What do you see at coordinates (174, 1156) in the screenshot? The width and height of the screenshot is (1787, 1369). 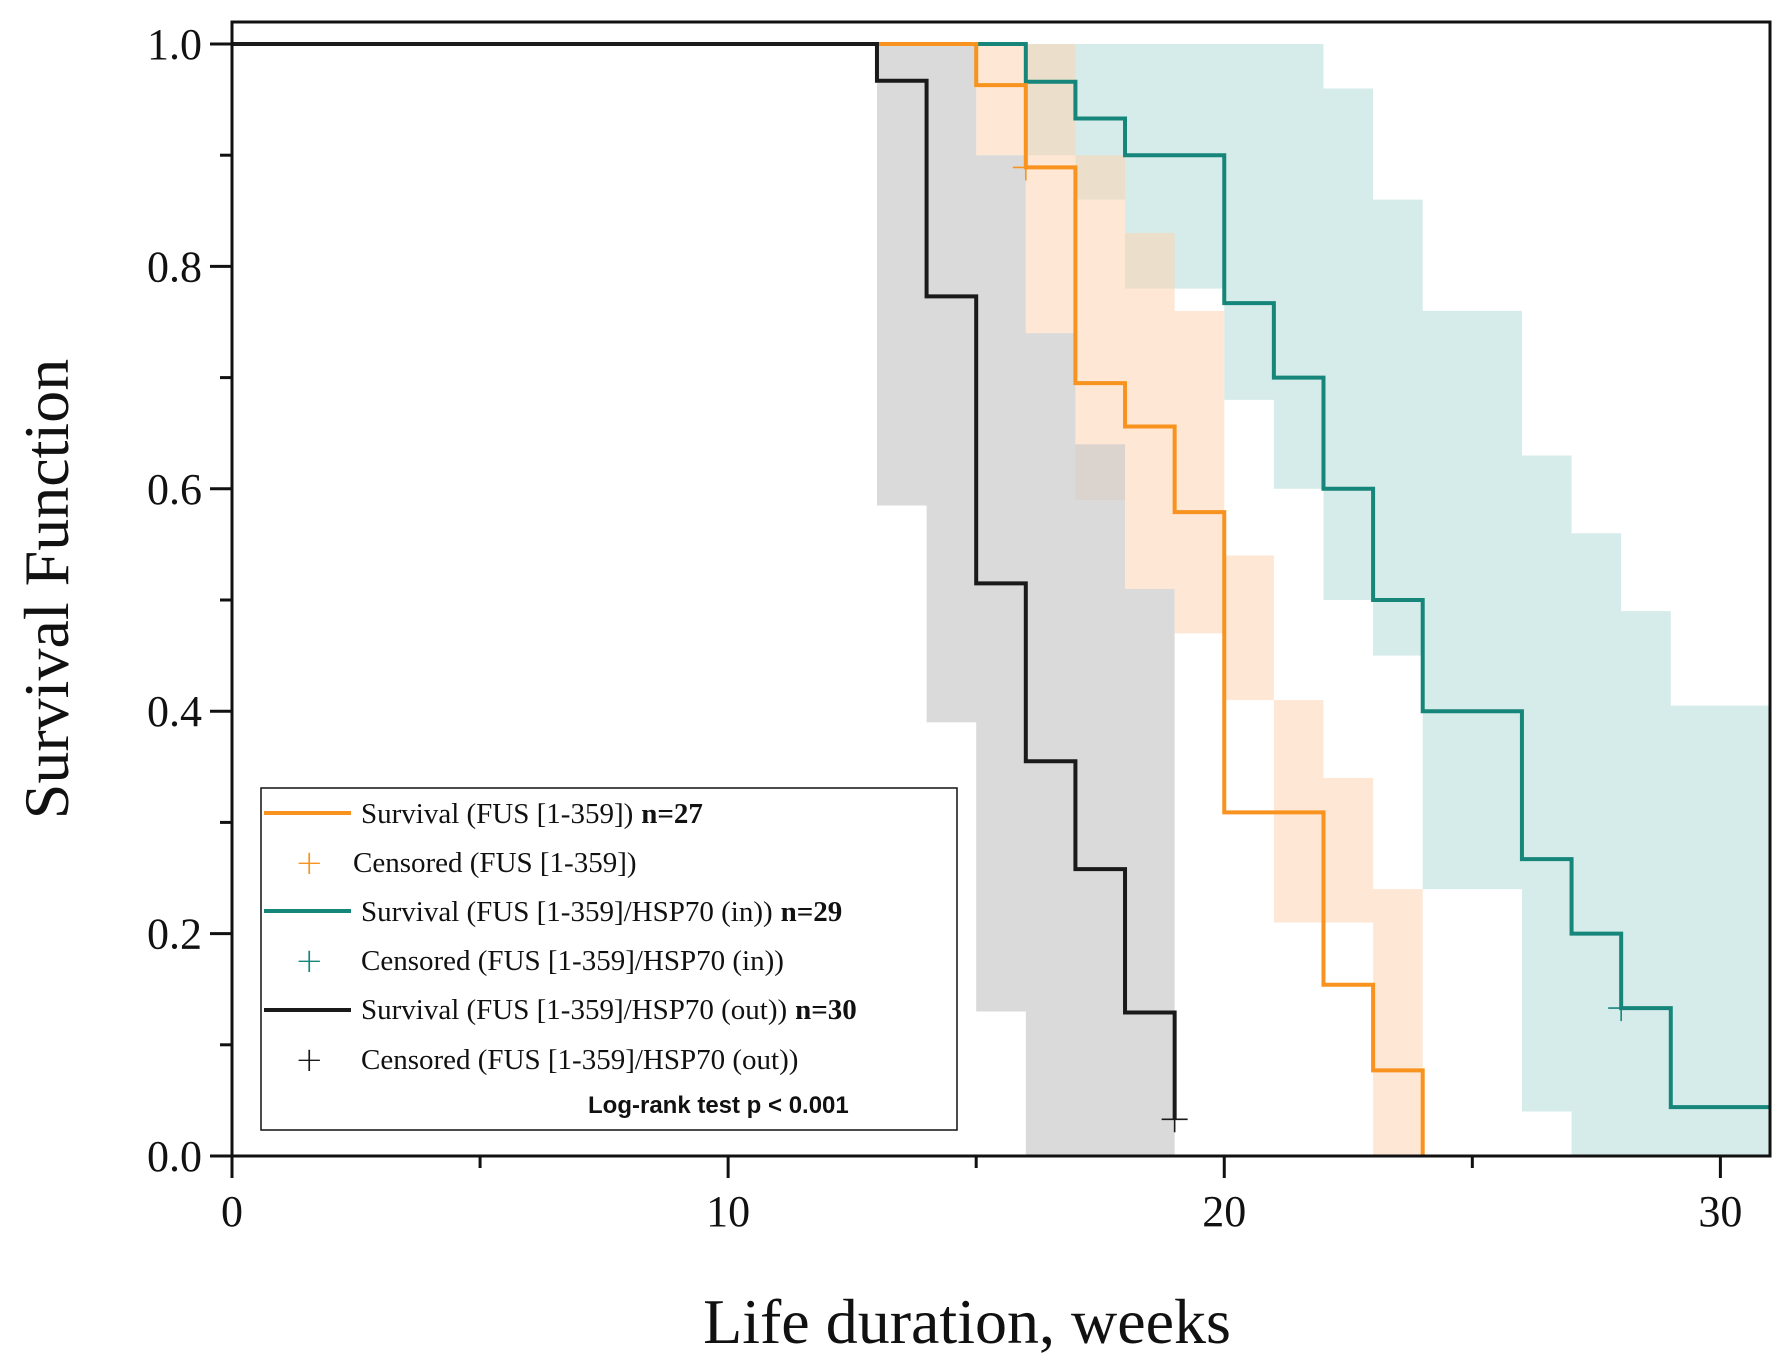 I see `y-tick-label: 0.0` at bounding box center [174, 1156].